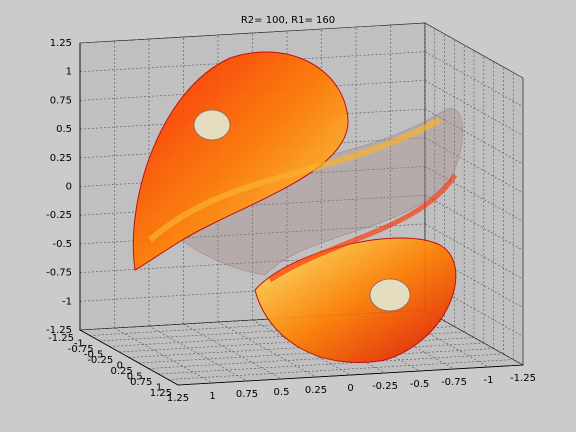  I want to click on y-tick-label: -0.5, so click(94, 355).